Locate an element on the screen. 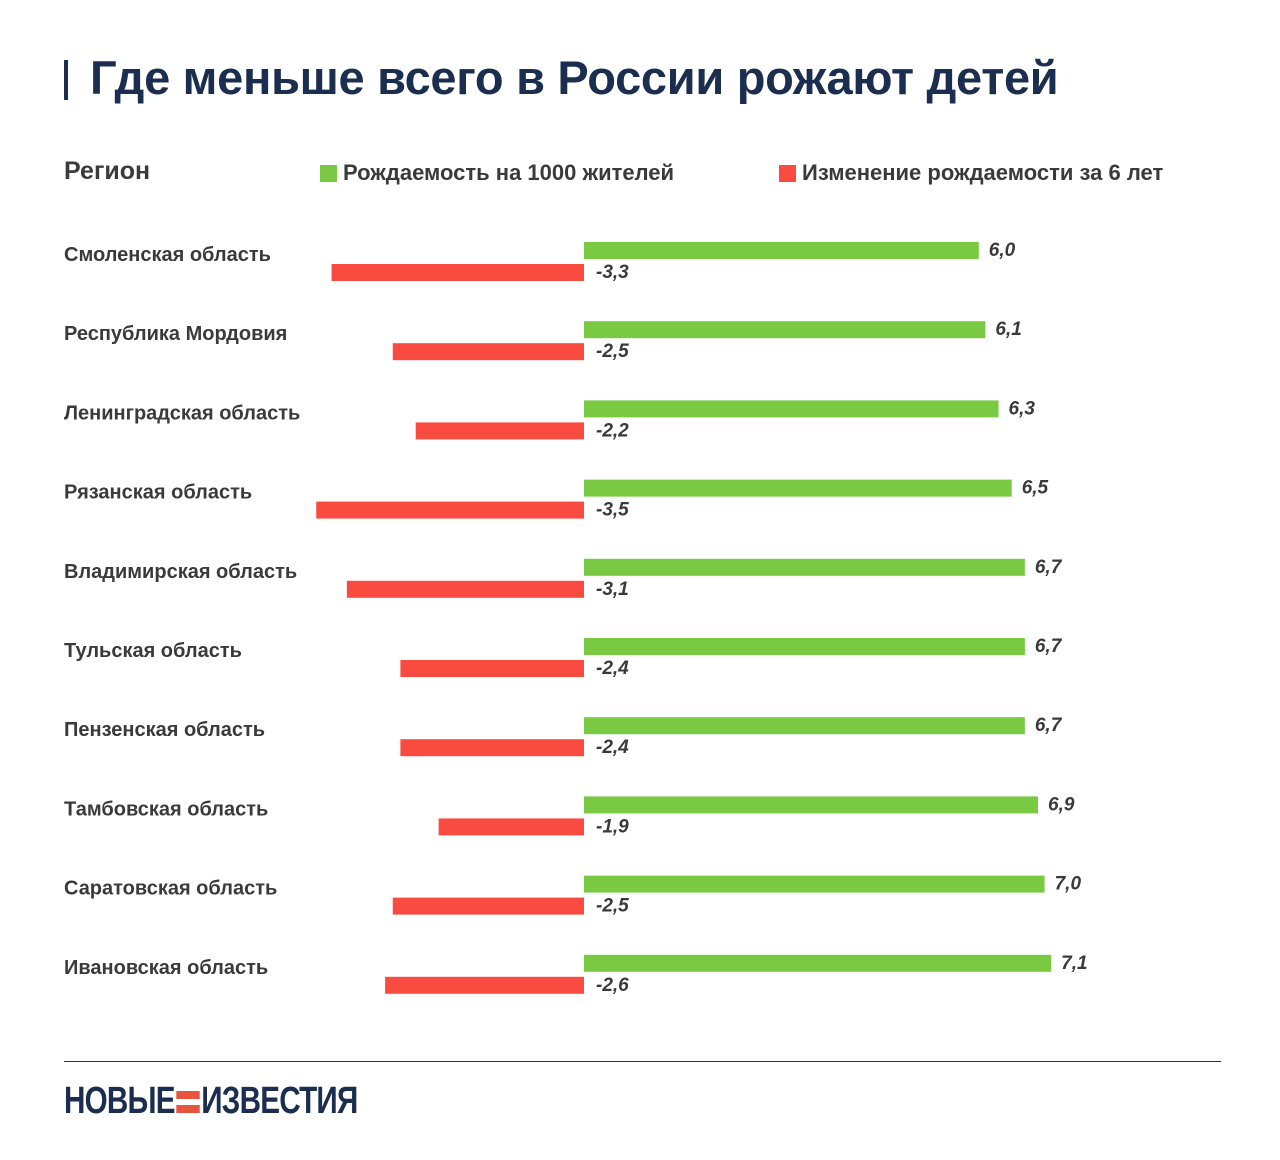 The height and width of the screenshot is (1160, 1280). page-title: Где меньше всего в России рожают детей is located at coordinates (574, 77).